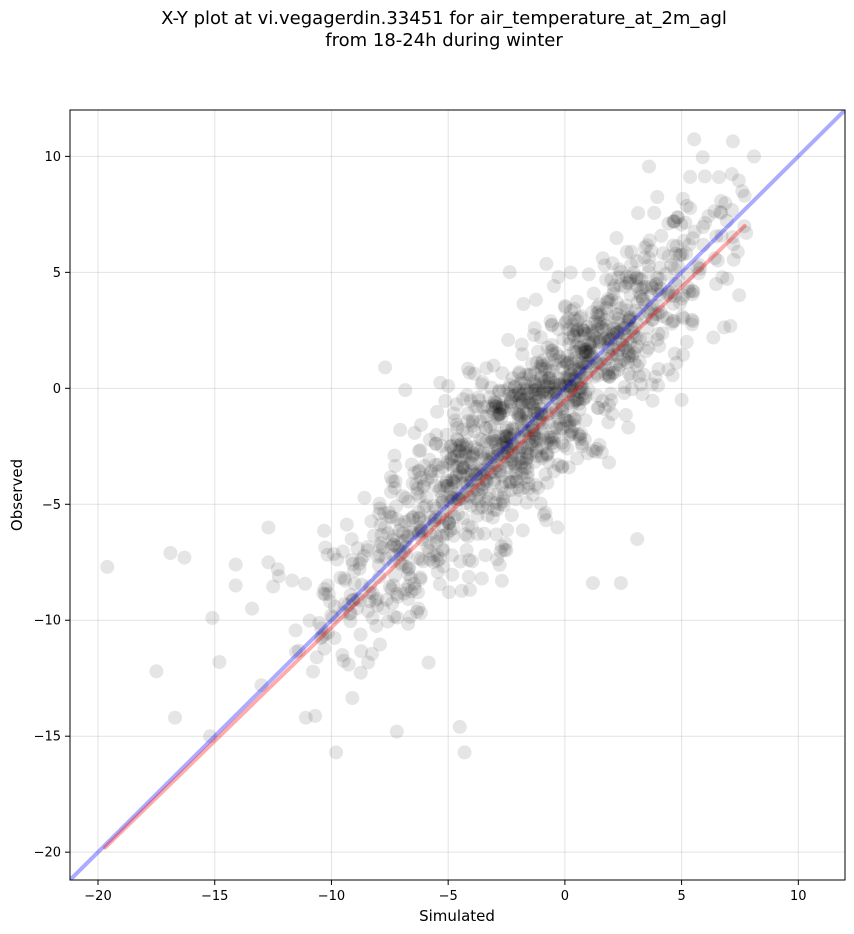  What do you see at coordinates (47, 737) in the screenshot?
I see `y-tick-label: −15` at bounding box center [47, 737].